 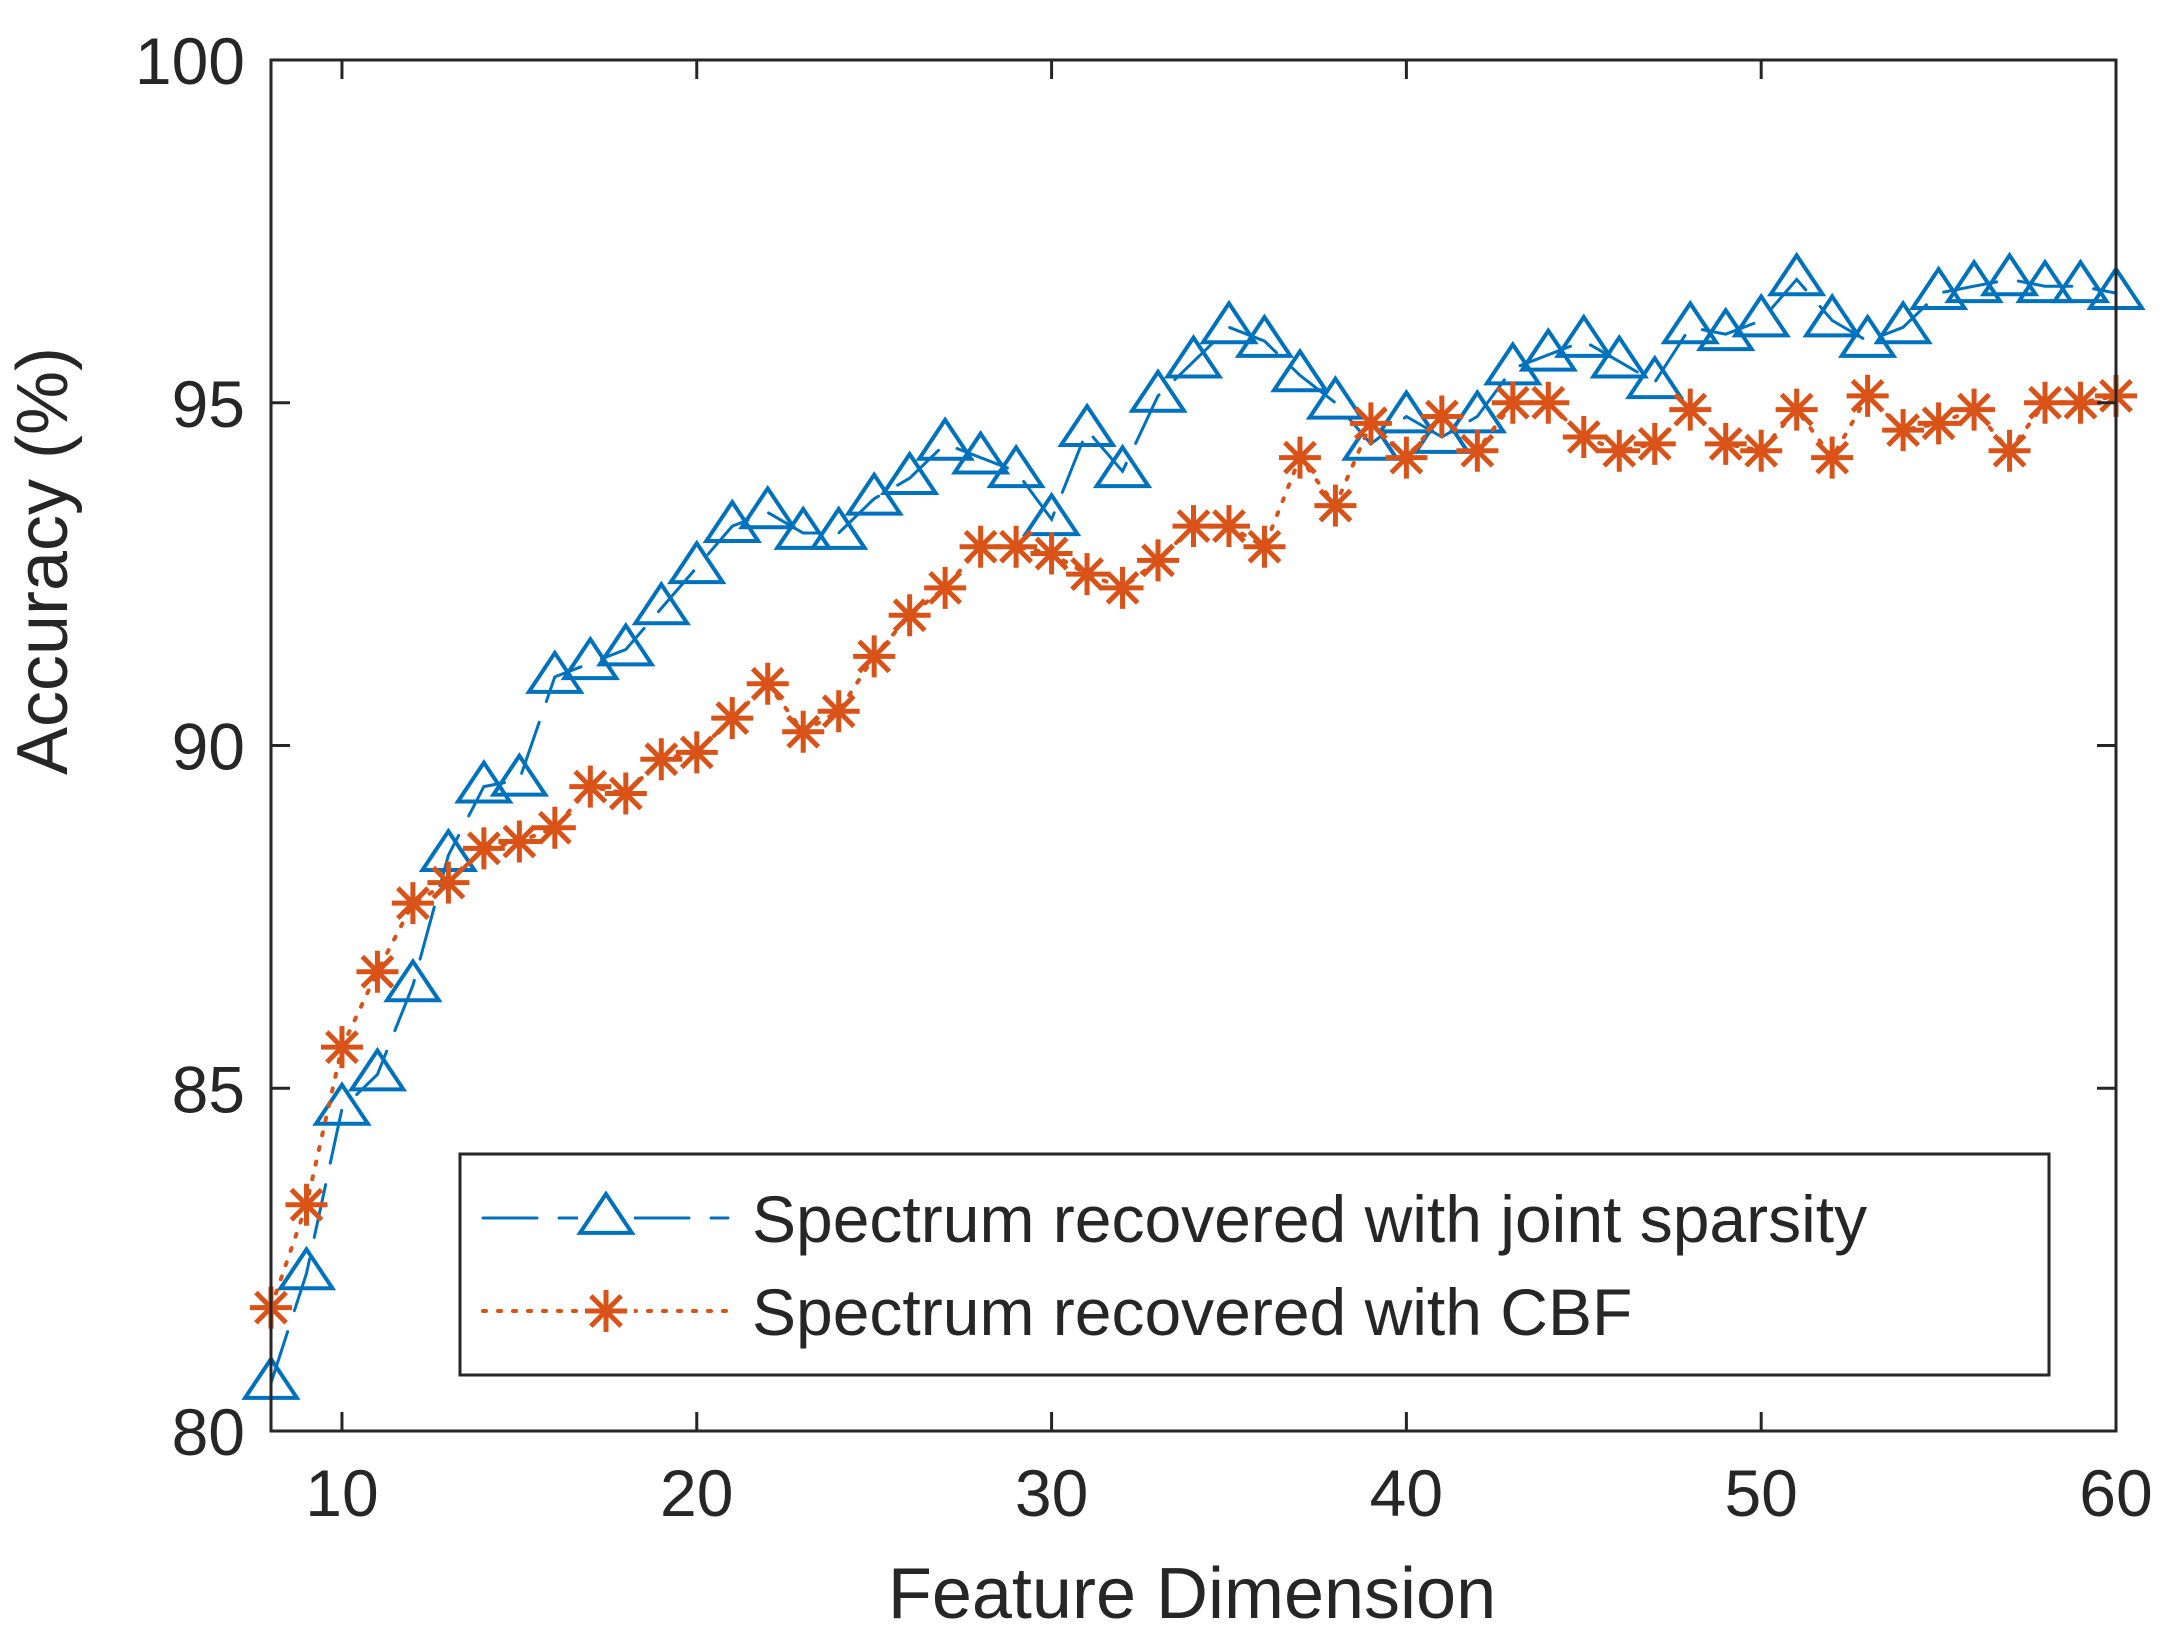 I want to click on x-tick-label: 30, so click(x=1051, y=1493).